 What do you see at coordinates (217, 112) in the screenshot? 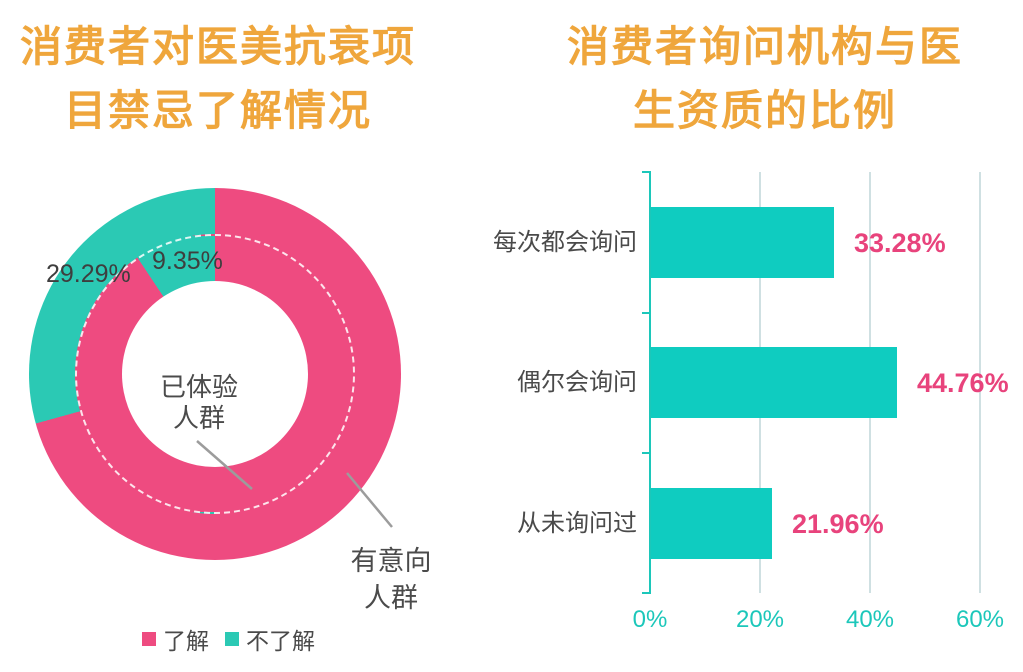
I see `donut-chart-title-line2: 目禁忌了解情况` at bounding box center [217, 112].